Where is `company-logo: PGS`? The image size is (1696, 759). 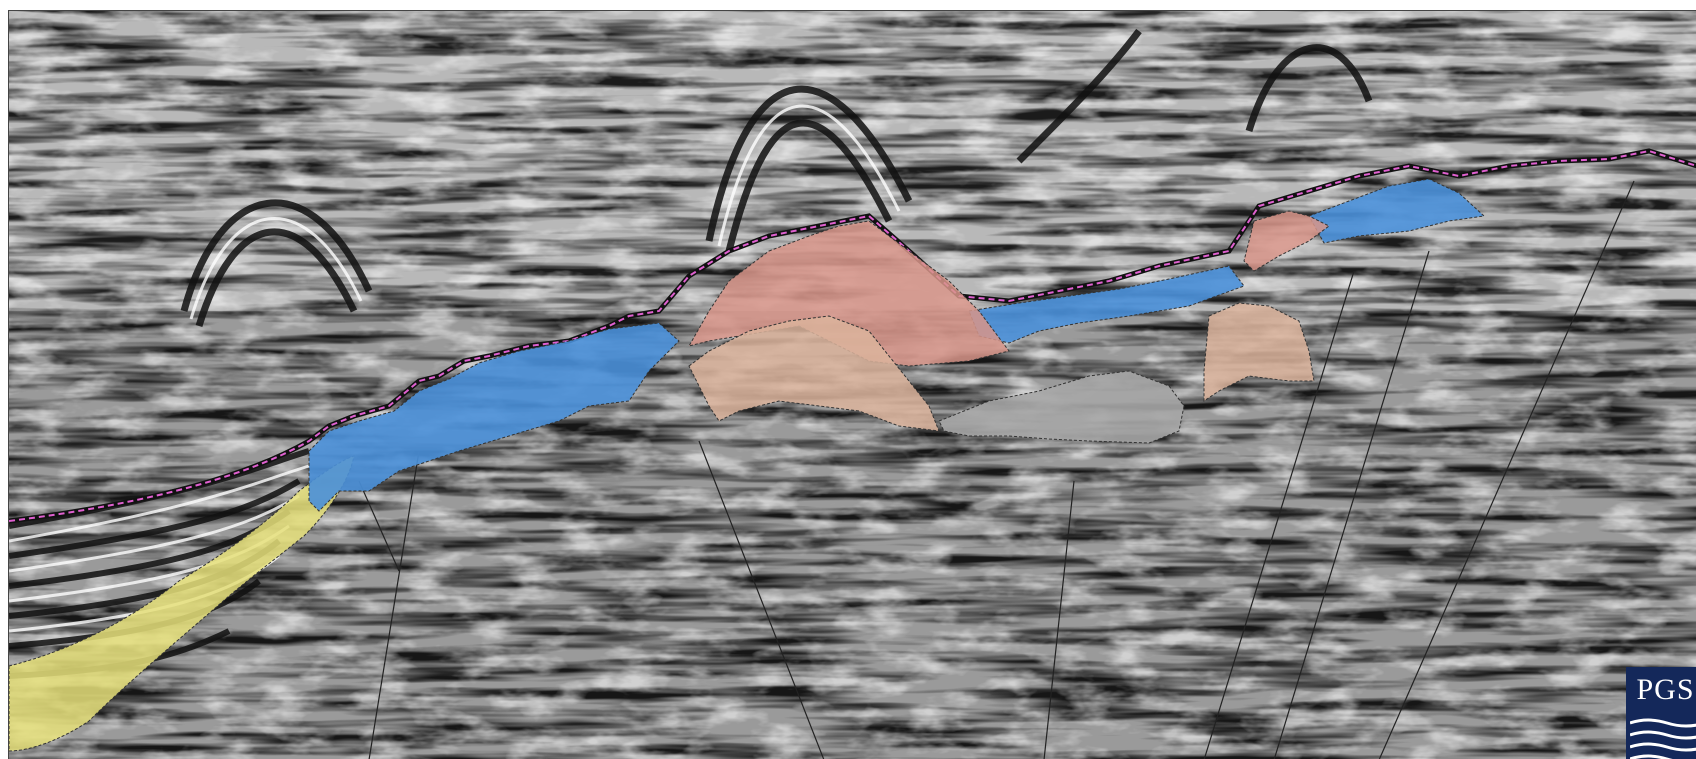
company-logo: PGS is located at coordinates (1661, 713).